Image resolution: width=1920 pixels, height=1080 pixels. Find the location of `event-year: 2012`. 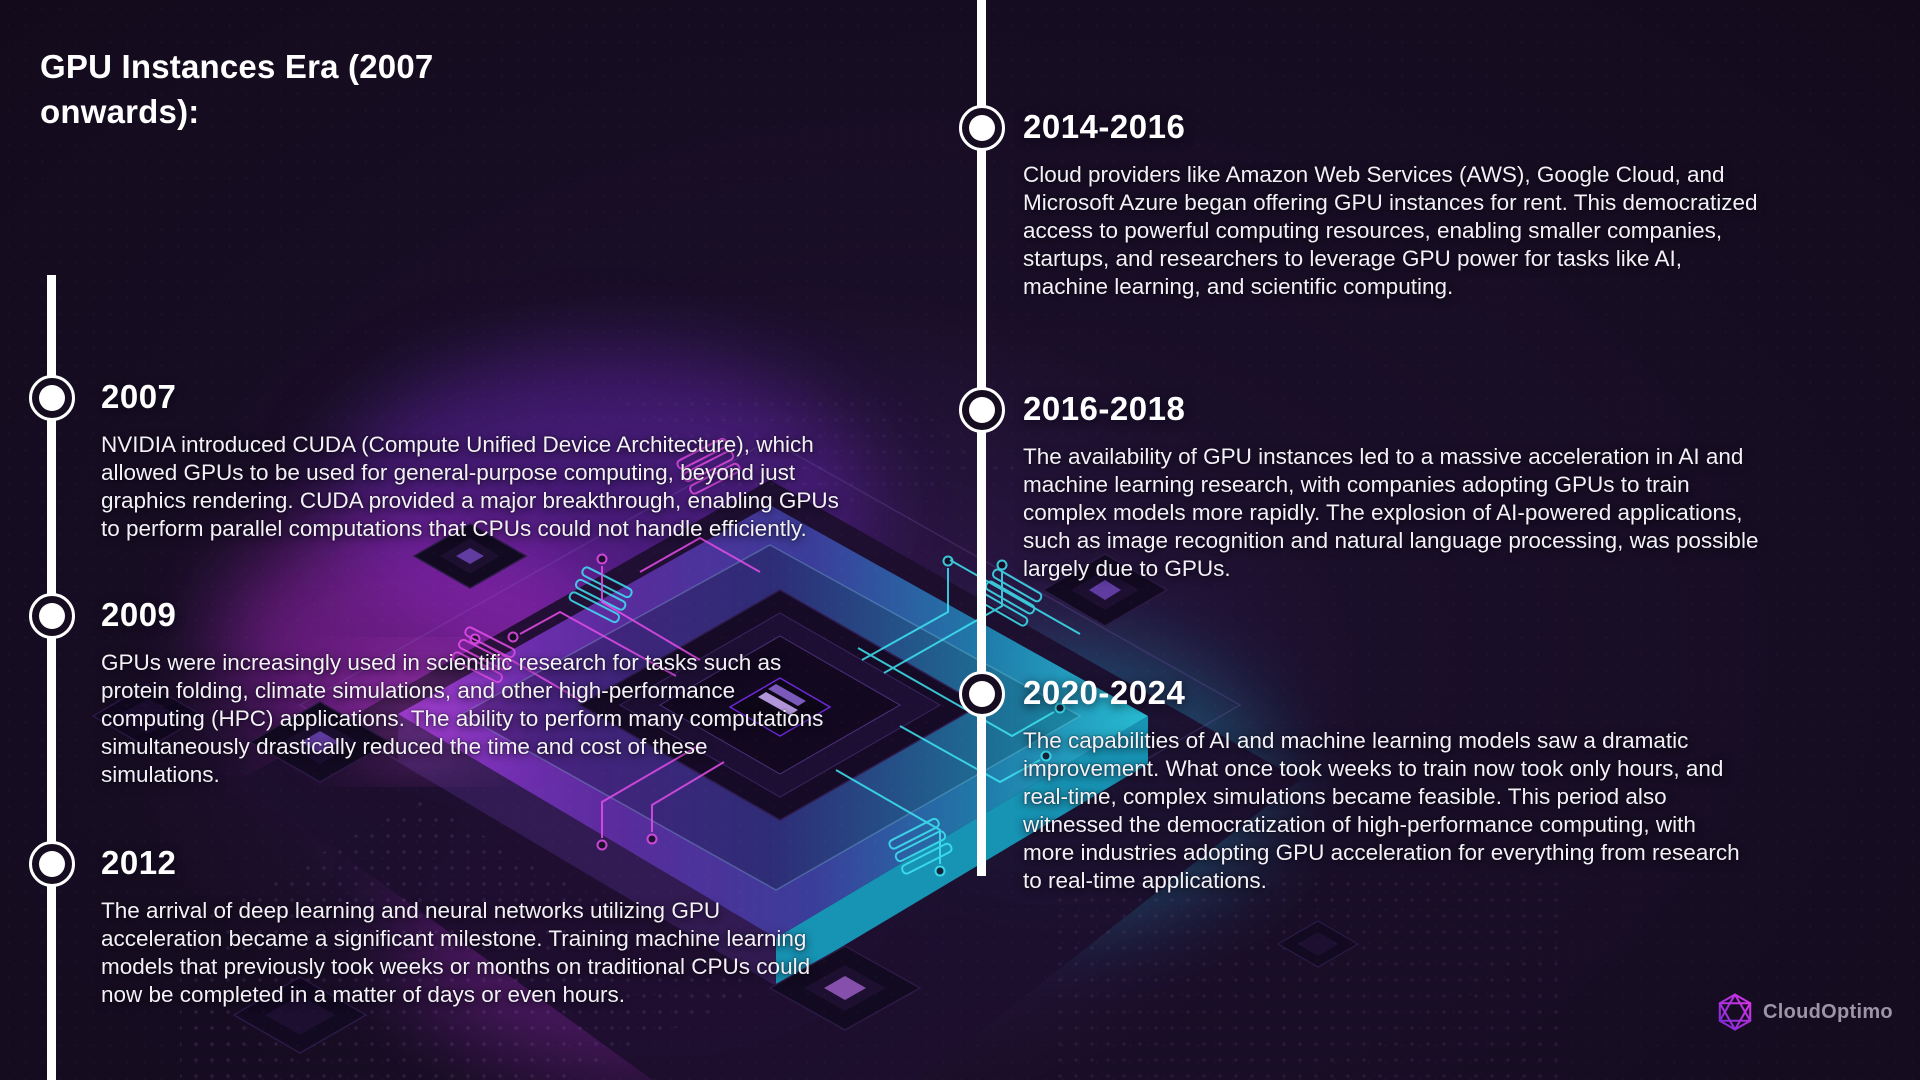

event-year: 2012 is located at coordinates (139, 862).